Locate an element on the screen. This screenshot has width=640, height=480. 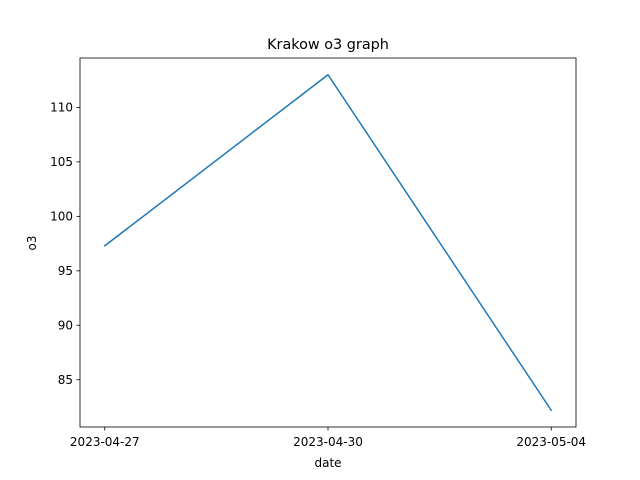
x-tick-label: 2023-04-27 is located at coordinates (105, 442).